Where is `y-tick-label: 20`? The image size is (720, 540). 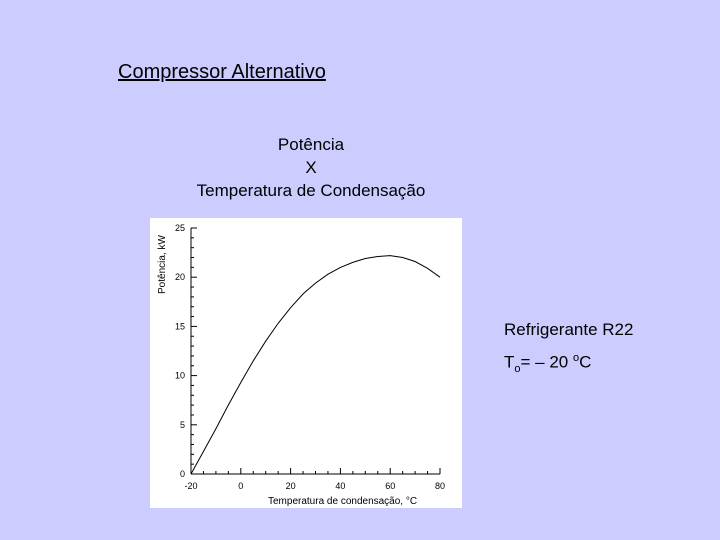 y-tick-label: 20 is located at coordinates (180, 277).